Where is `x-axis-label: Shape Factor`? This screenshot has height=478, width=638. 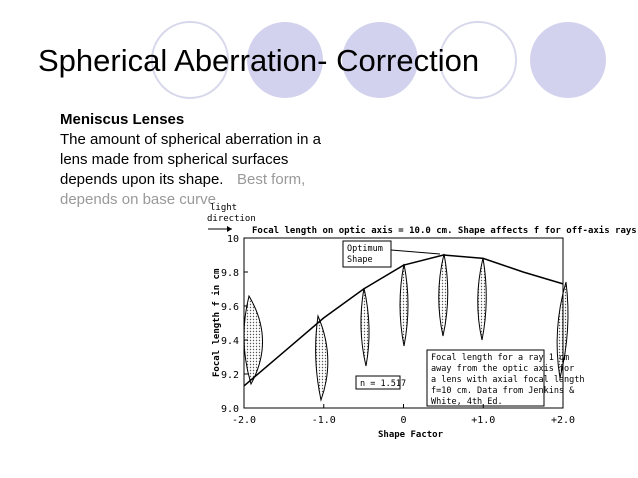 x-axis-label: Shape Factor is located at coordinates (411, 435).